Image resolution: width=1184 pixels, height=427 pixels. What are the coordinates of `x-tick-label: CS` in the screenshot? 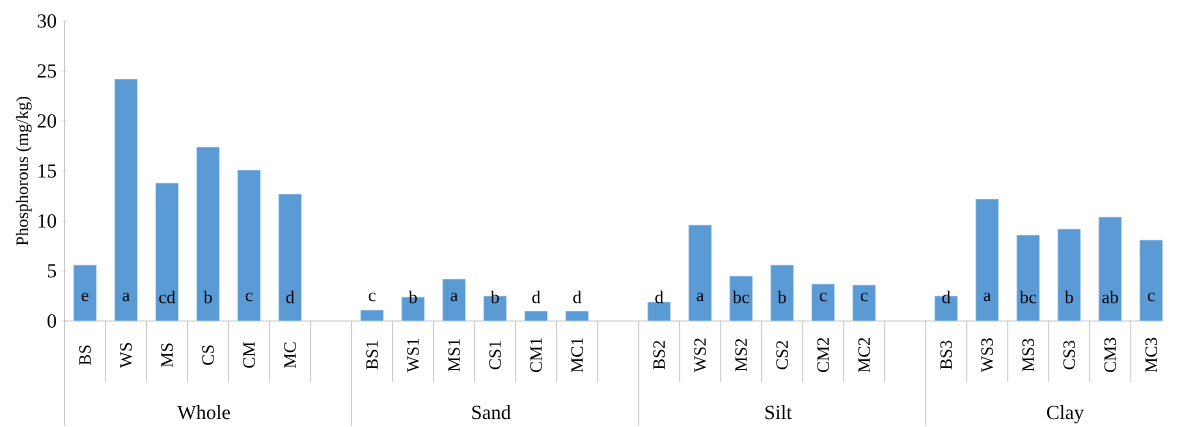 It's located at (208, 355).